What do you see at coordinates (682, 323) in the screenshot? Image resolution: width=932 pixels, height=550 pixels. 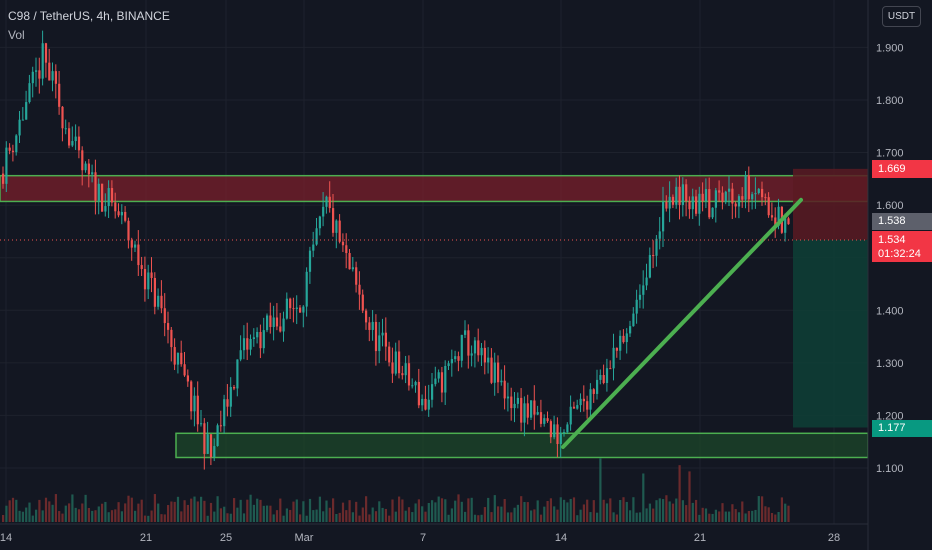 I see `overlays` at bounding box center [682, 323].